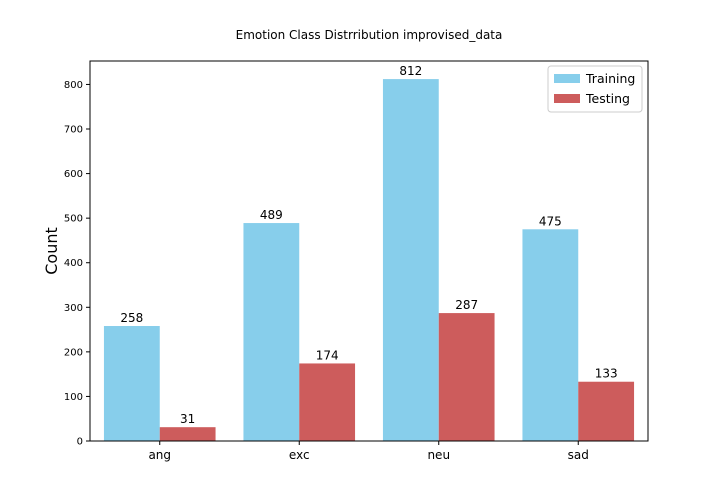  What do you see at coordinates (73, 130) in the screenshot?
I see `y-tick-label: 700` at bounding box center [73, 130].